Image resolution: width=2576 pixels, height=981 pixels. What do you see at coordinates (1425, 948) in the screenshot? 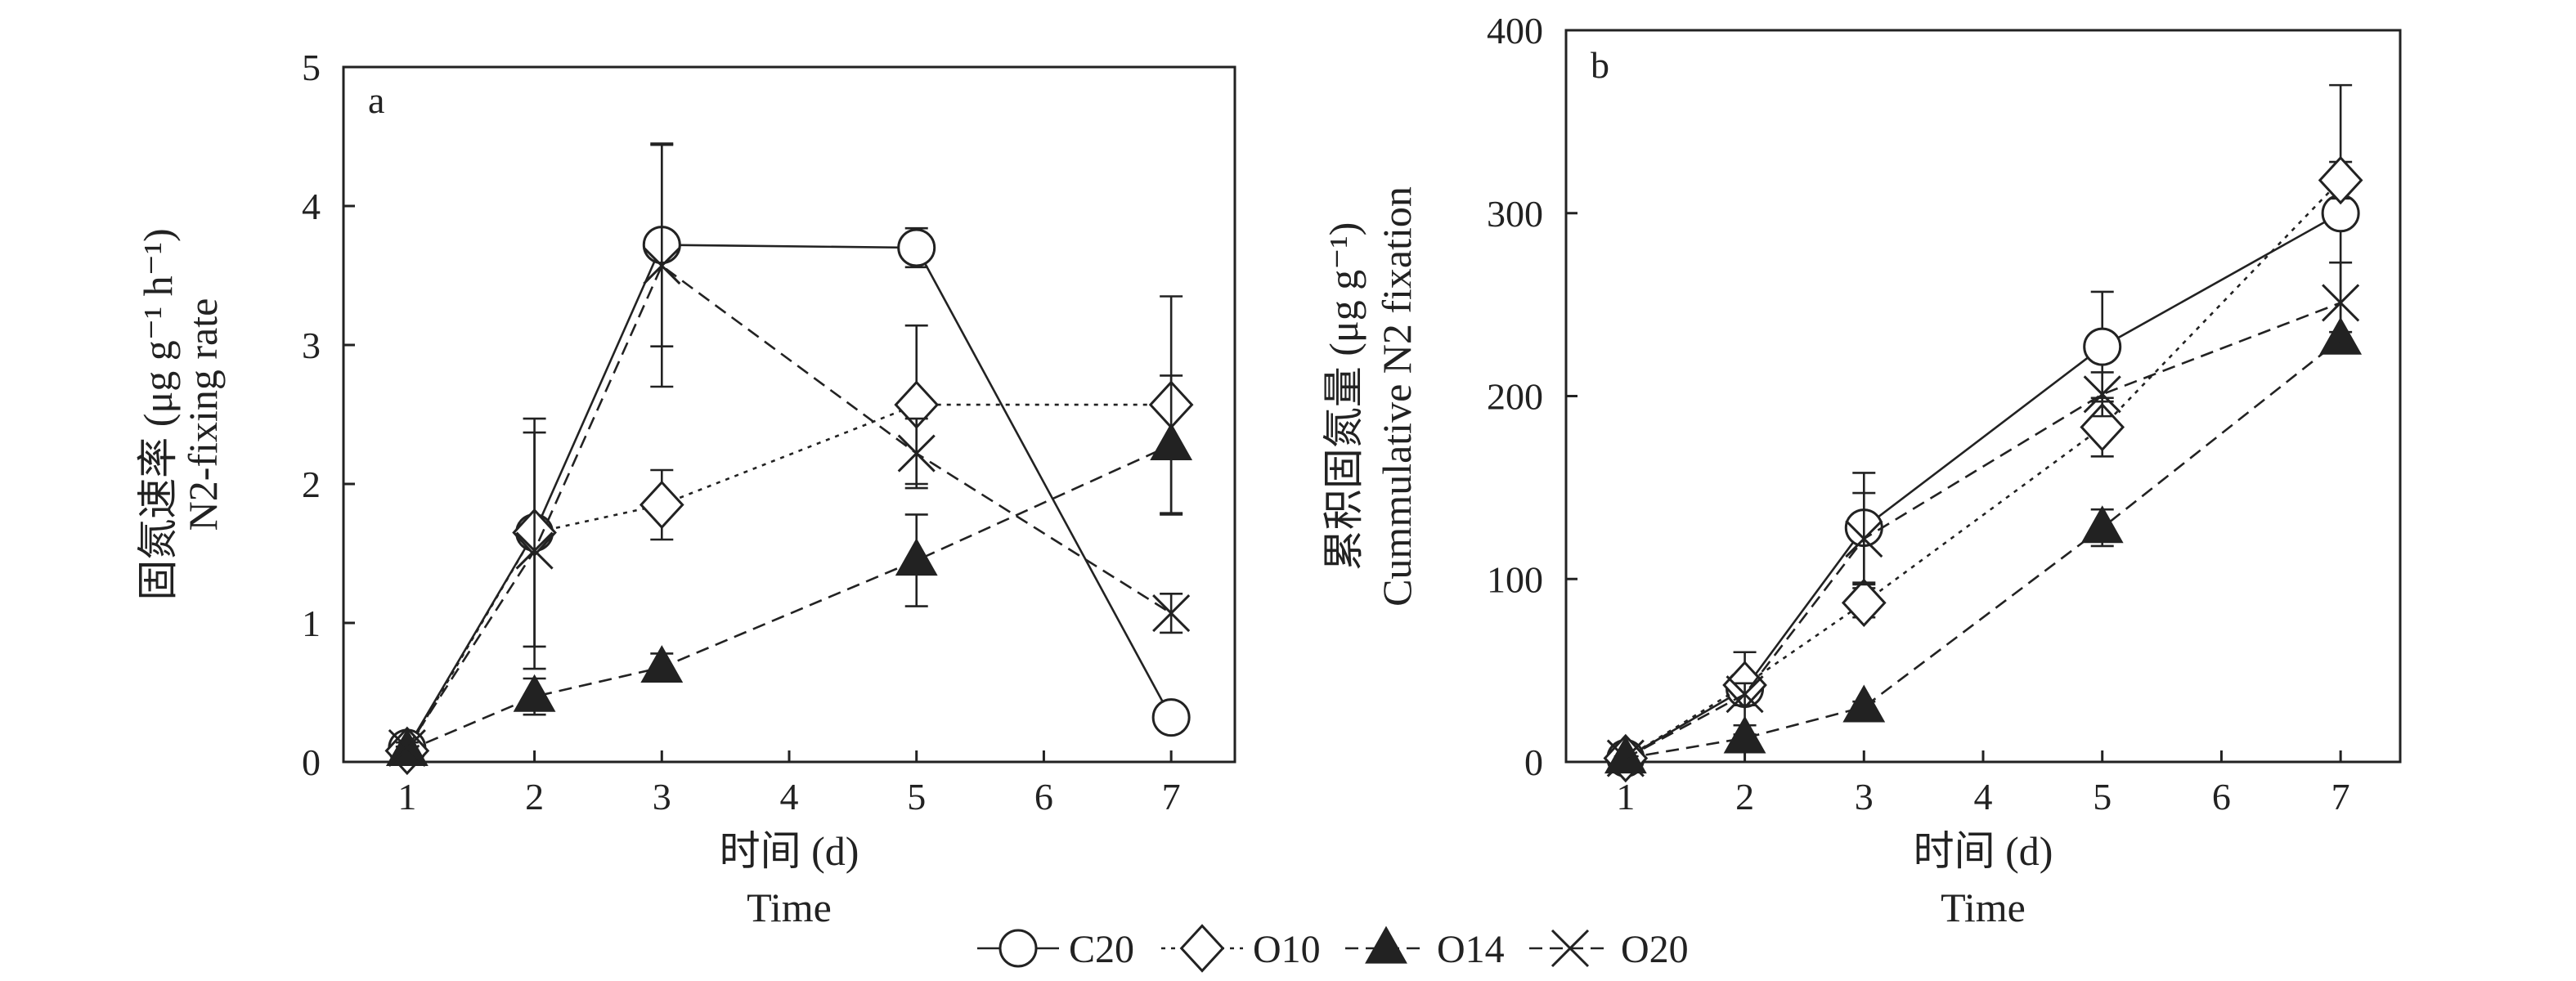
I see `legend-item-O14: O14` at bounding box center [1425, 948].